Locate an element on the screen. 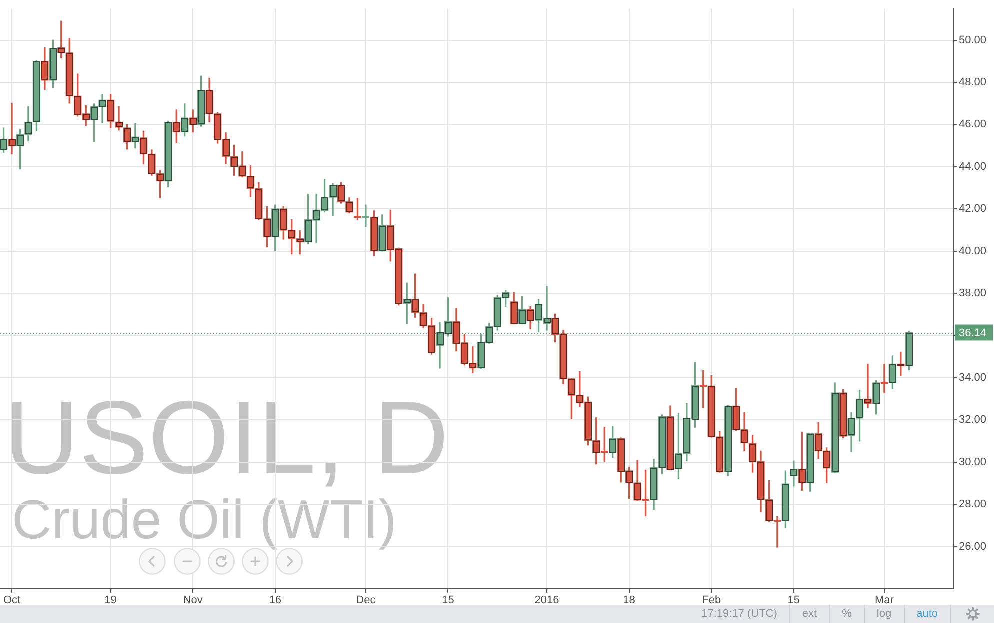 The image size is (994, 623). x-tick-label: 16 is located at coordinates (275, 600).